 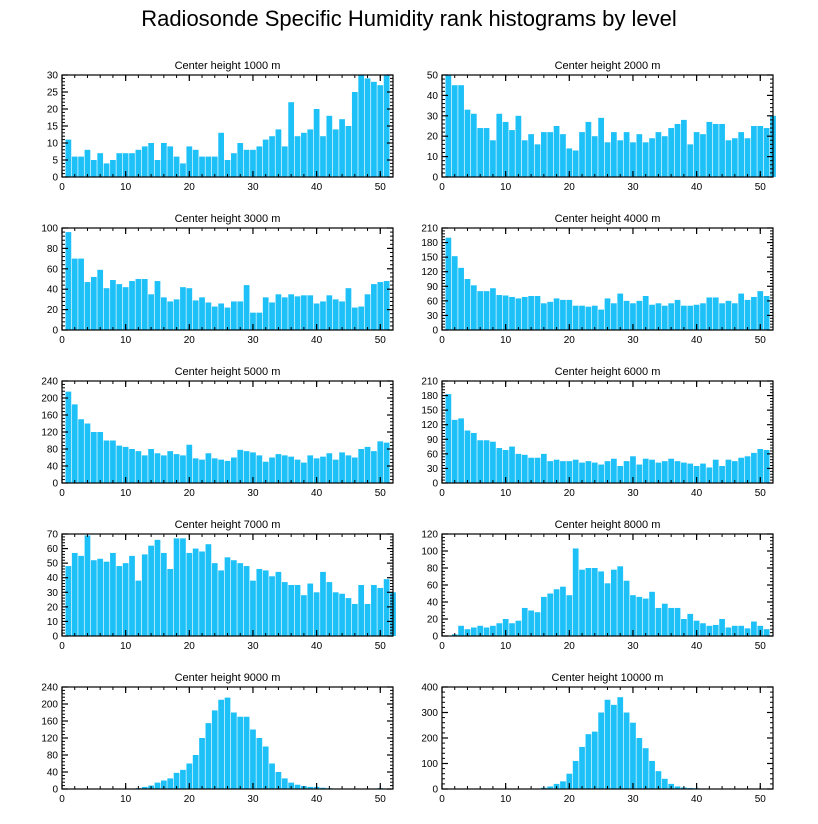 I want to click on y-tick-label: 50, so click(x=433, y=76).